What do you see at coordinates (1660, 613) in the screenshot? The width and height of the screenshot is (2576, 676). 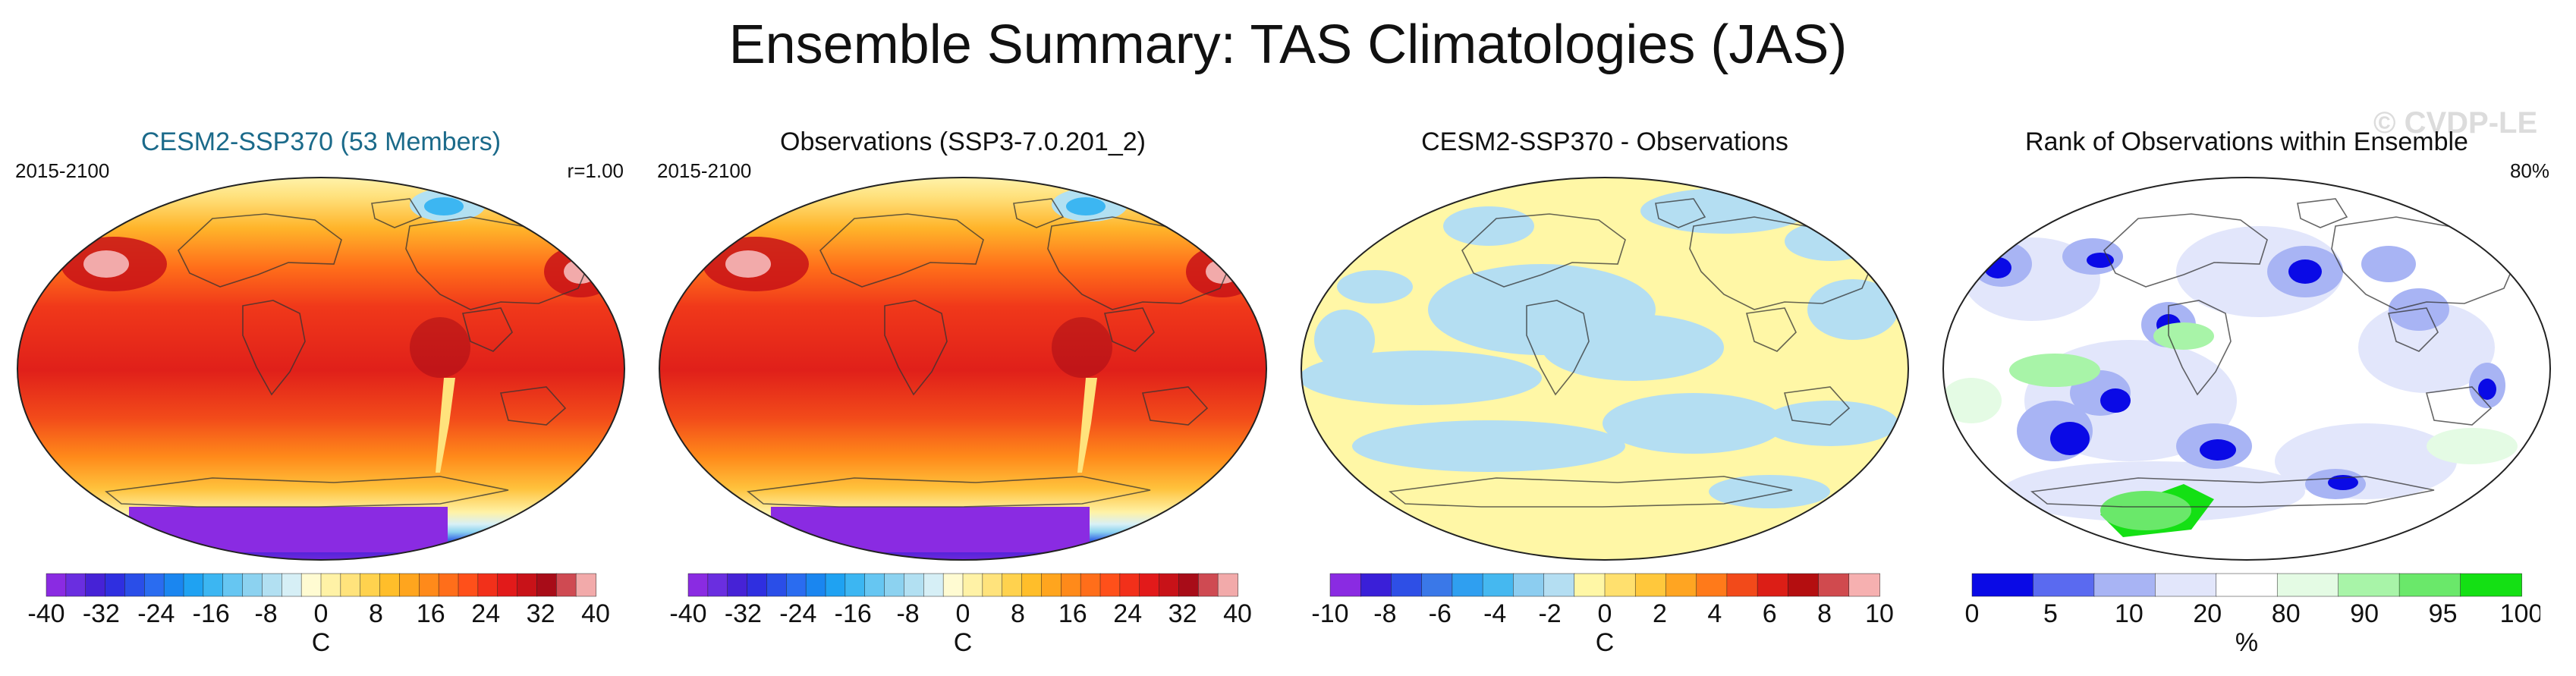 I see `colorbar-tick-label: 2` at bounding box center [1660, 613].